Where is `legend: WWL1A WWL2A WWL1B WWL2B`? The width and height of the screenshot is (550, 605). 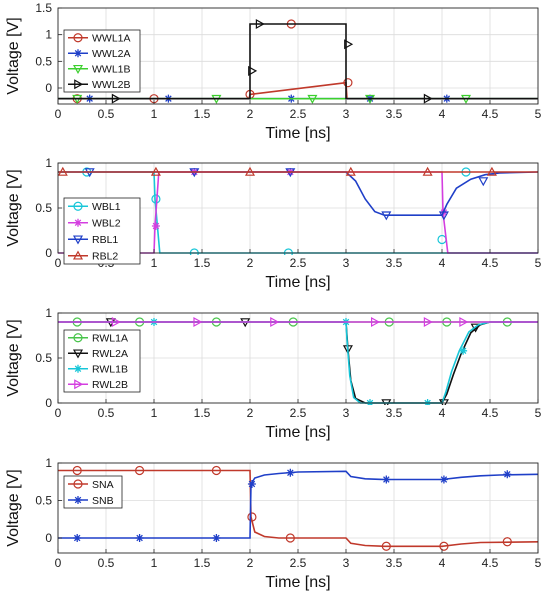
legend: WWL1A WWL2A WWL1B WWL2B is located at coordinates (102, 61).